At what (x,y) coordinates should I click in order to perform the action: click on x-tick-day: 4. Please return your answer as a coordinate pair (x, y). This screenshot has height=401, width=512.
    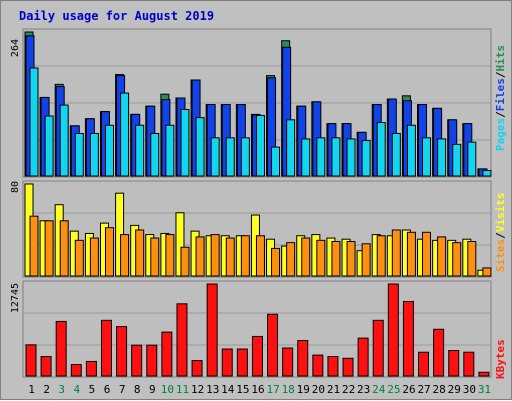
    Looking at the image, I should click on (77, 389).